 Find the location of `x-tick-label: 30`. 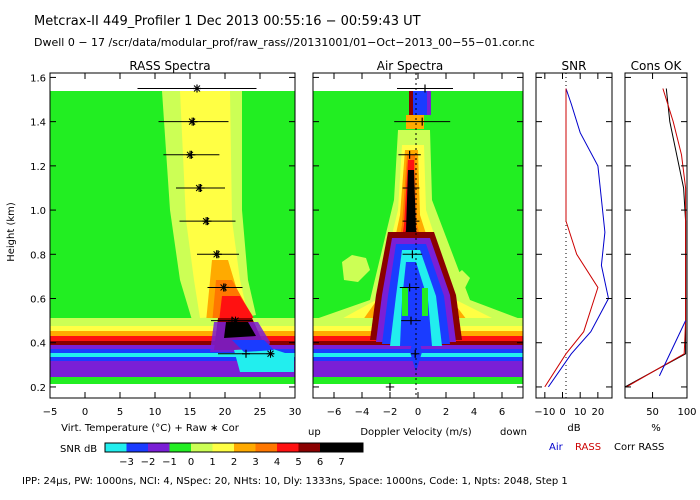

x-tick-label: 30 is located at coordinates (295, 412).